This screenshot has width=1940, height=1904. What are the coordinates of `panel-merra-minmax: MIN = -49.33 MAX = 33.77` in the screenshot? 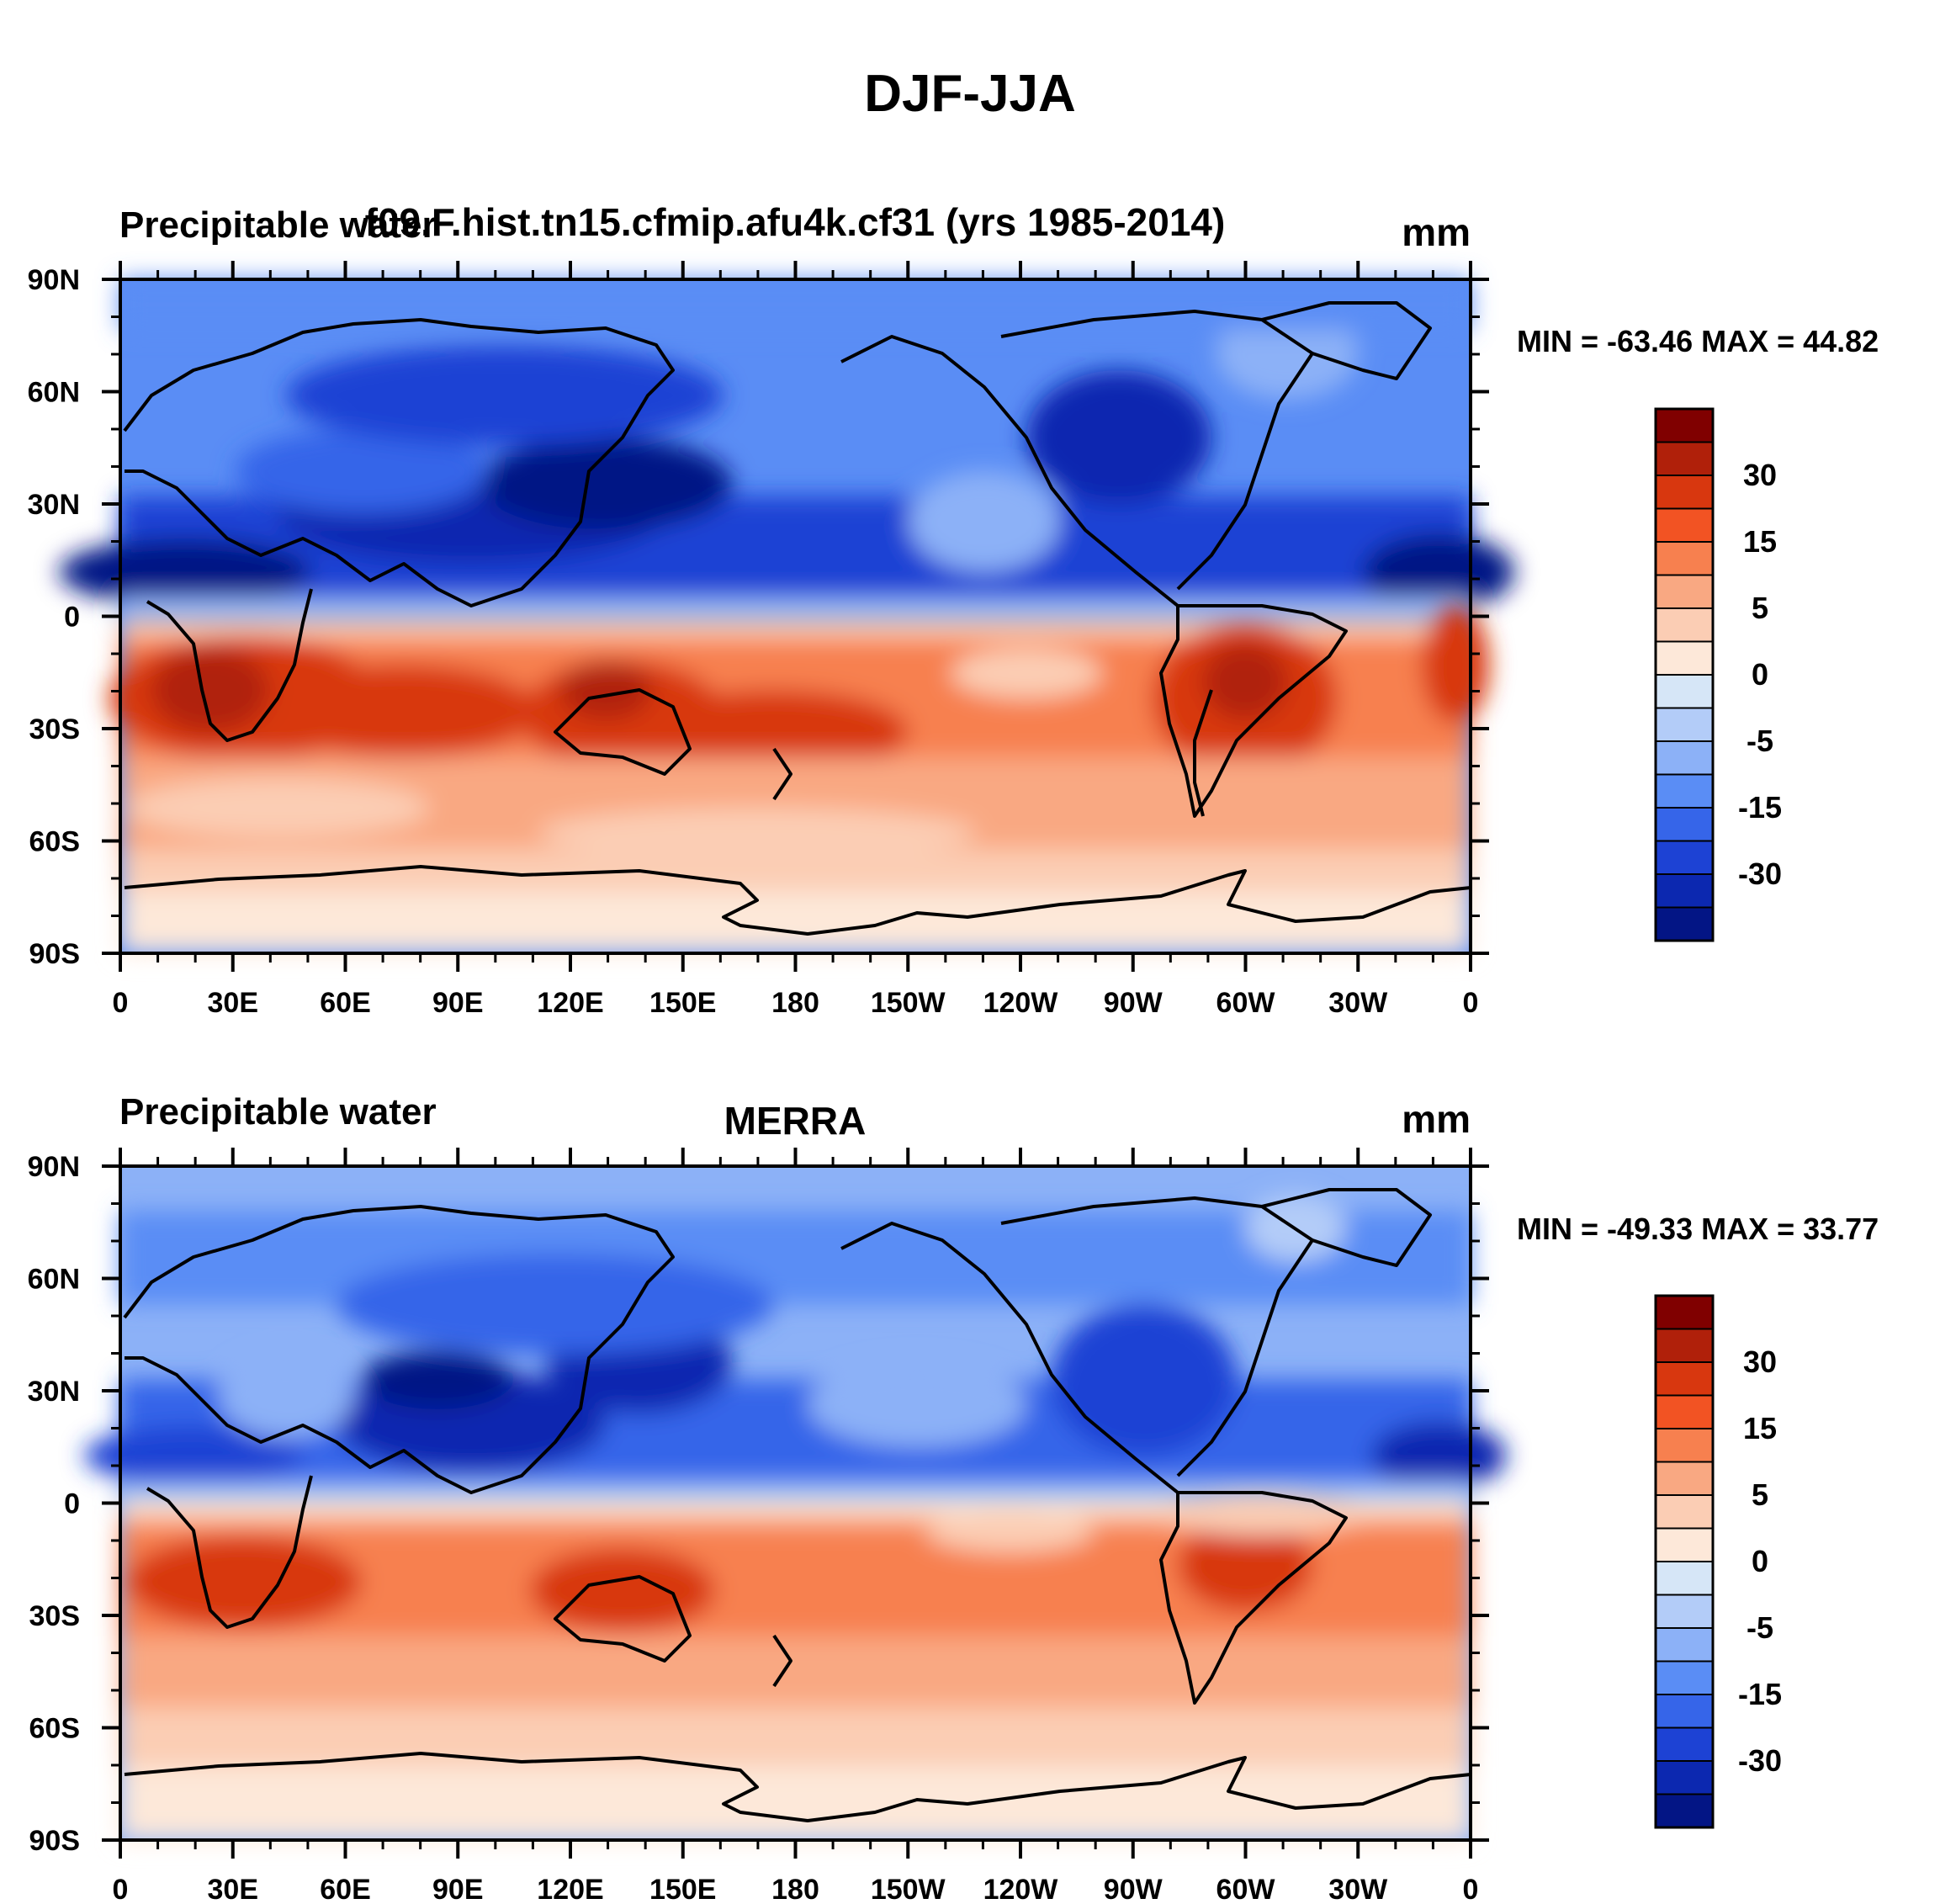 It's located at (1698, 1229).